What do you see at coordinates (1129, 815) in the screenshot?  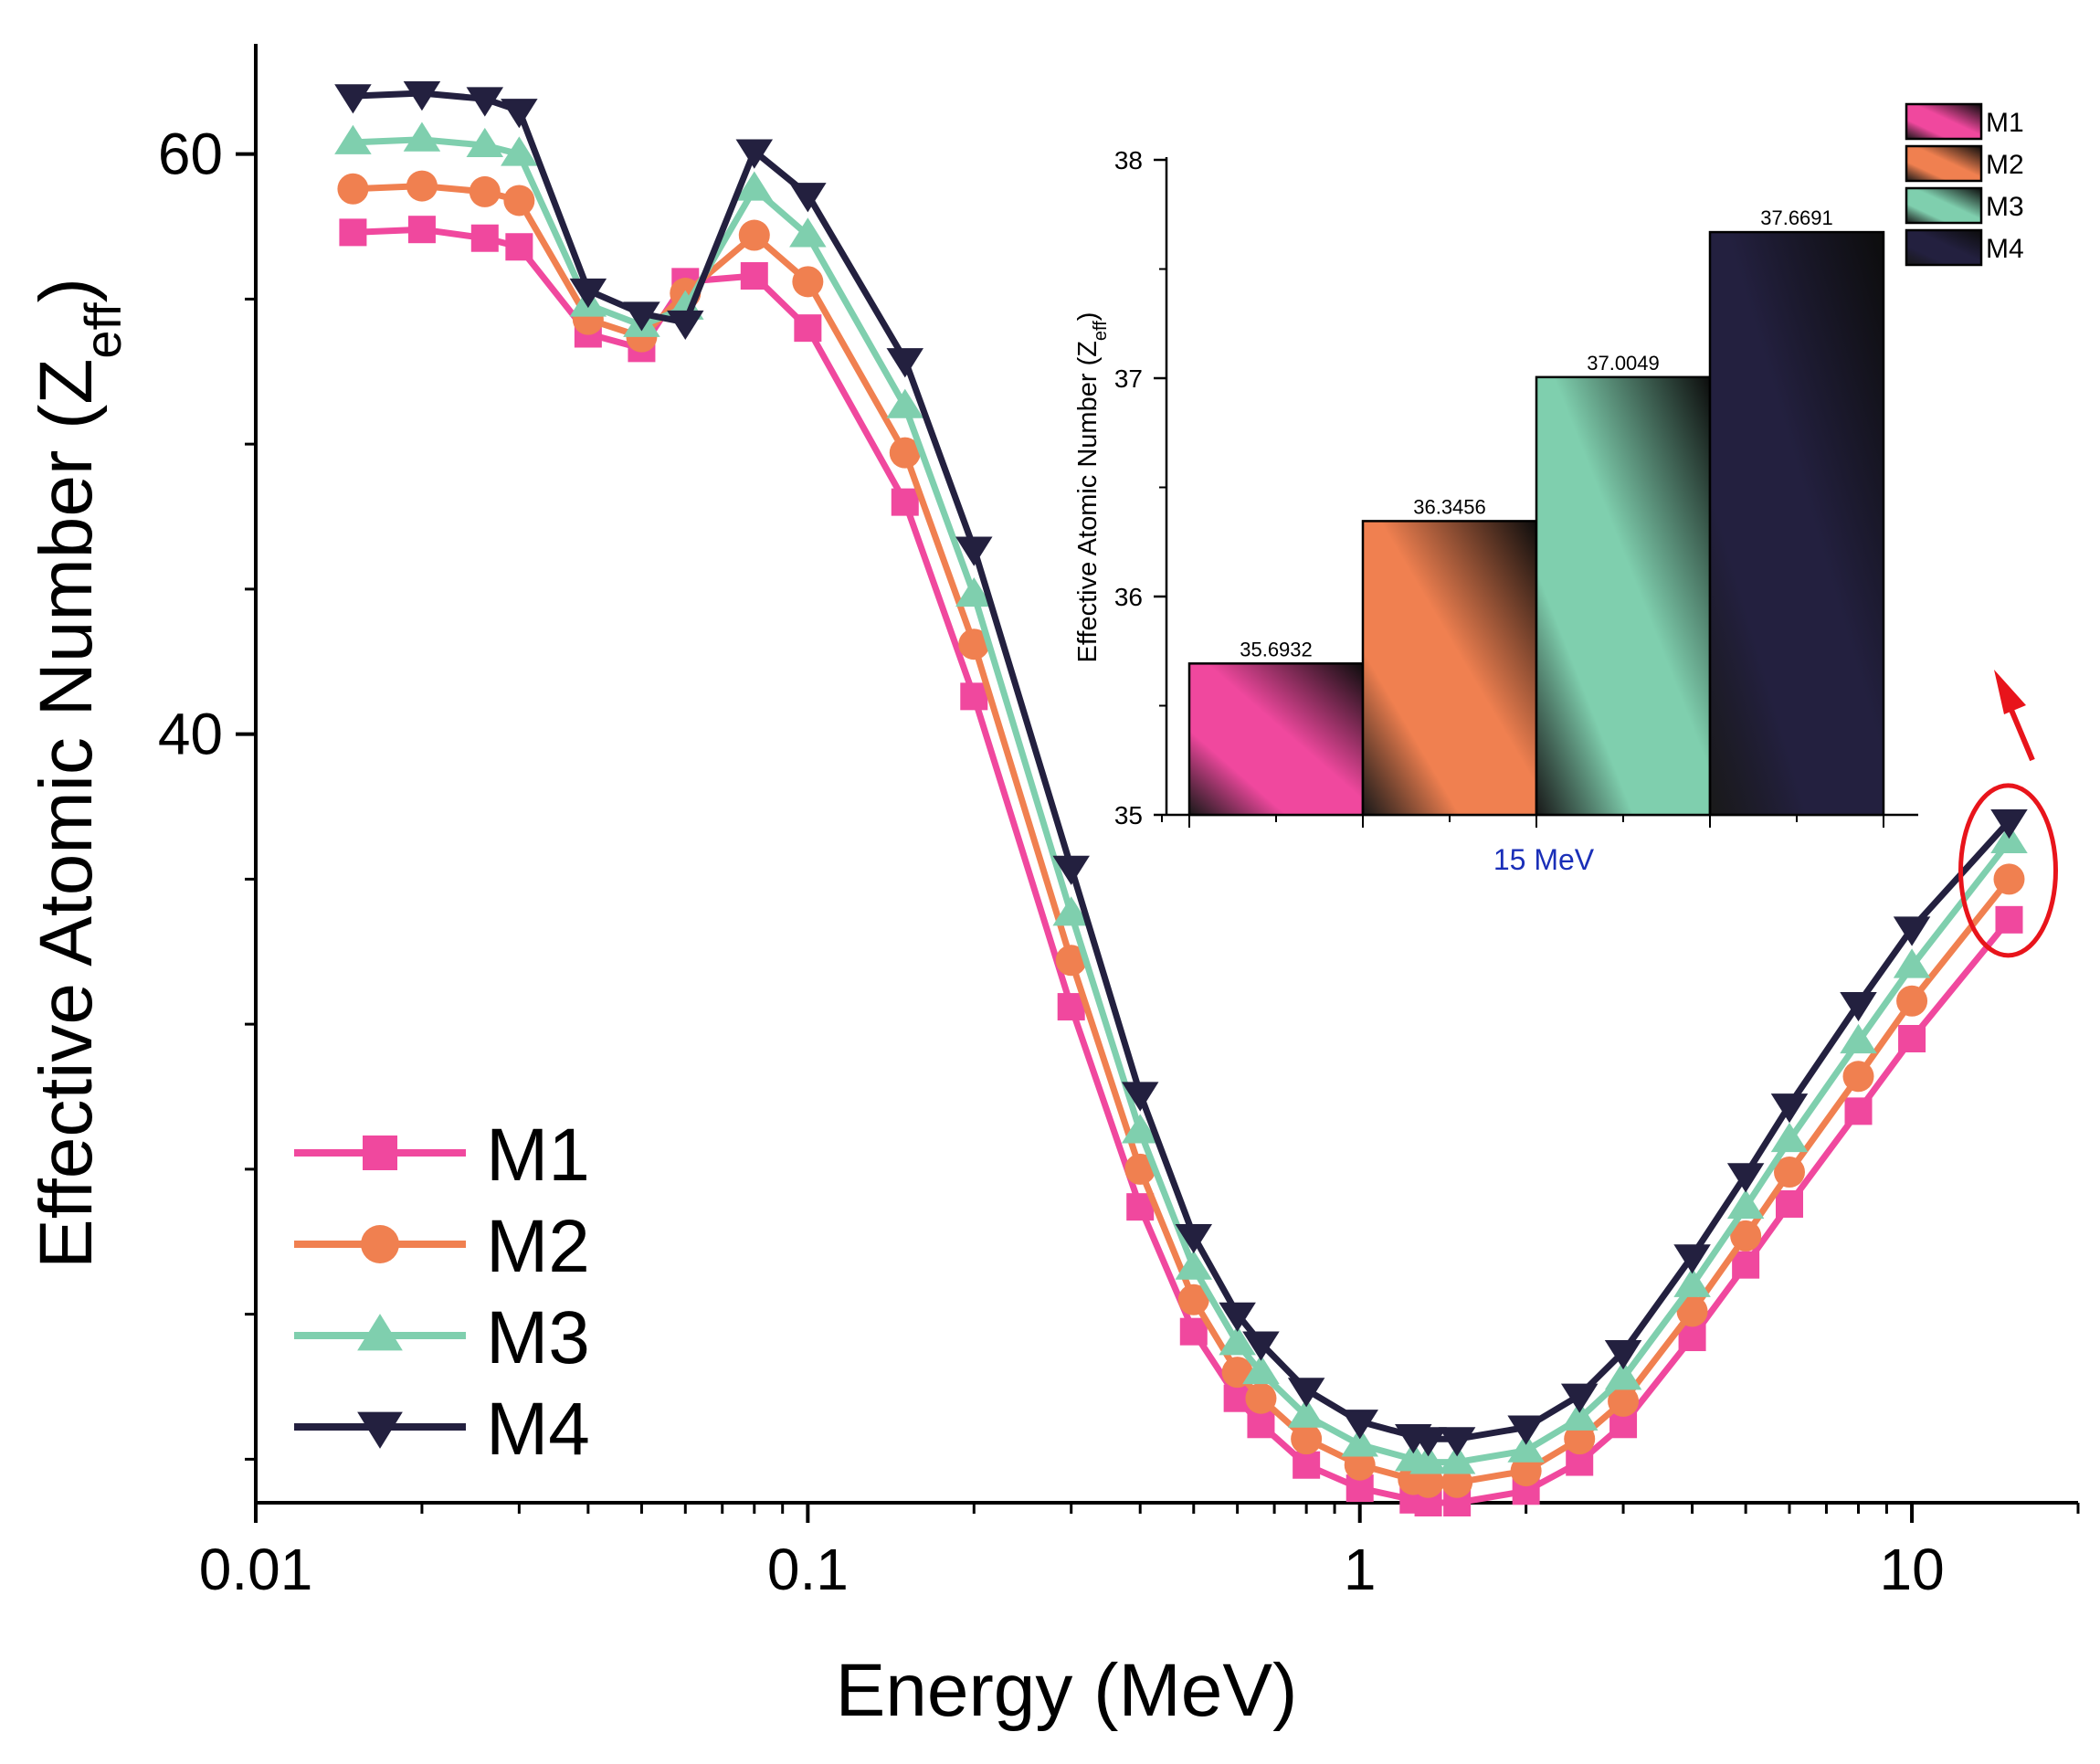 I see `inset-y-tick-label-35: 35` at bounding box center [1129, 815].